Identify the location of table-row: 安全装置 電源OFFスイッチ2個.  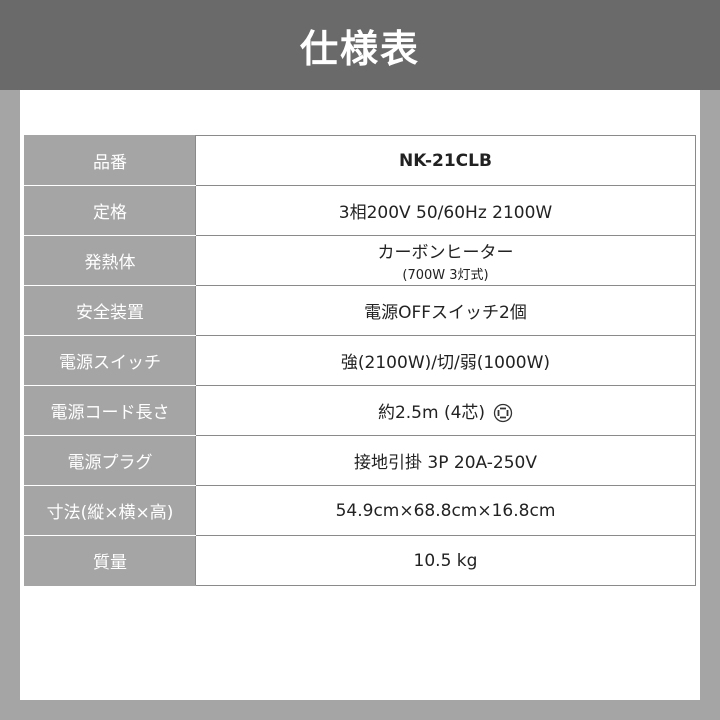
(360, 310).